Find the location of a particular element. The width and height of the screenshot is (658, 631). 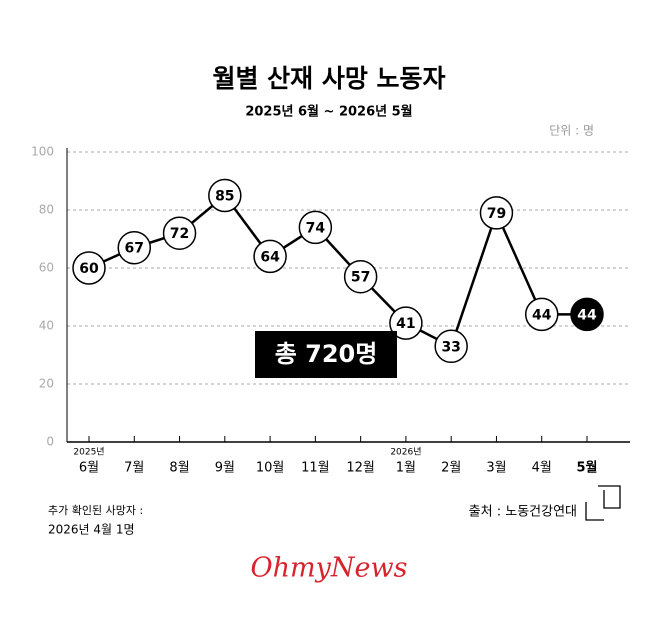

x-tick-label: 5월 is located at coordinates (586, 468).